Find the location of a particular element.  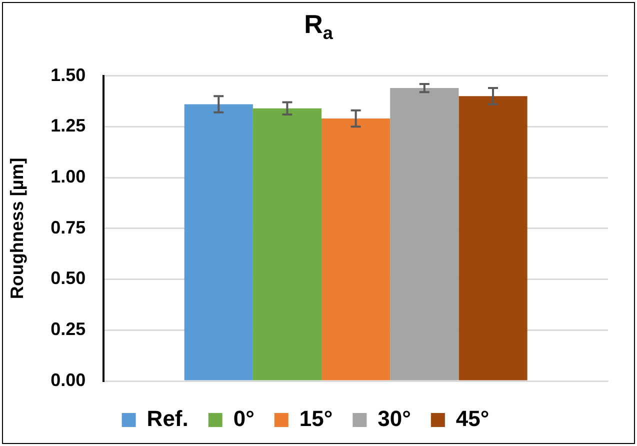

y-tick-label: 0.50 is located at coordinates (68, 278).